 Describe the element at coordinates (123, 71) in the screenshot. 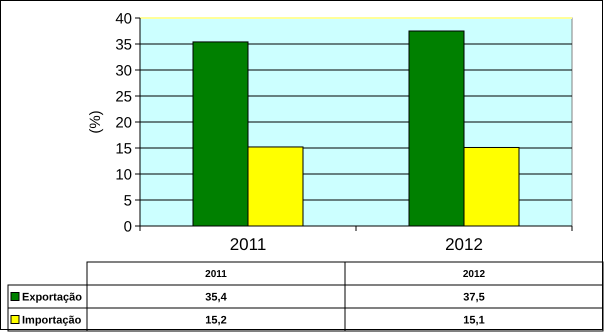

I see `y-tick-label: 30` at that location.